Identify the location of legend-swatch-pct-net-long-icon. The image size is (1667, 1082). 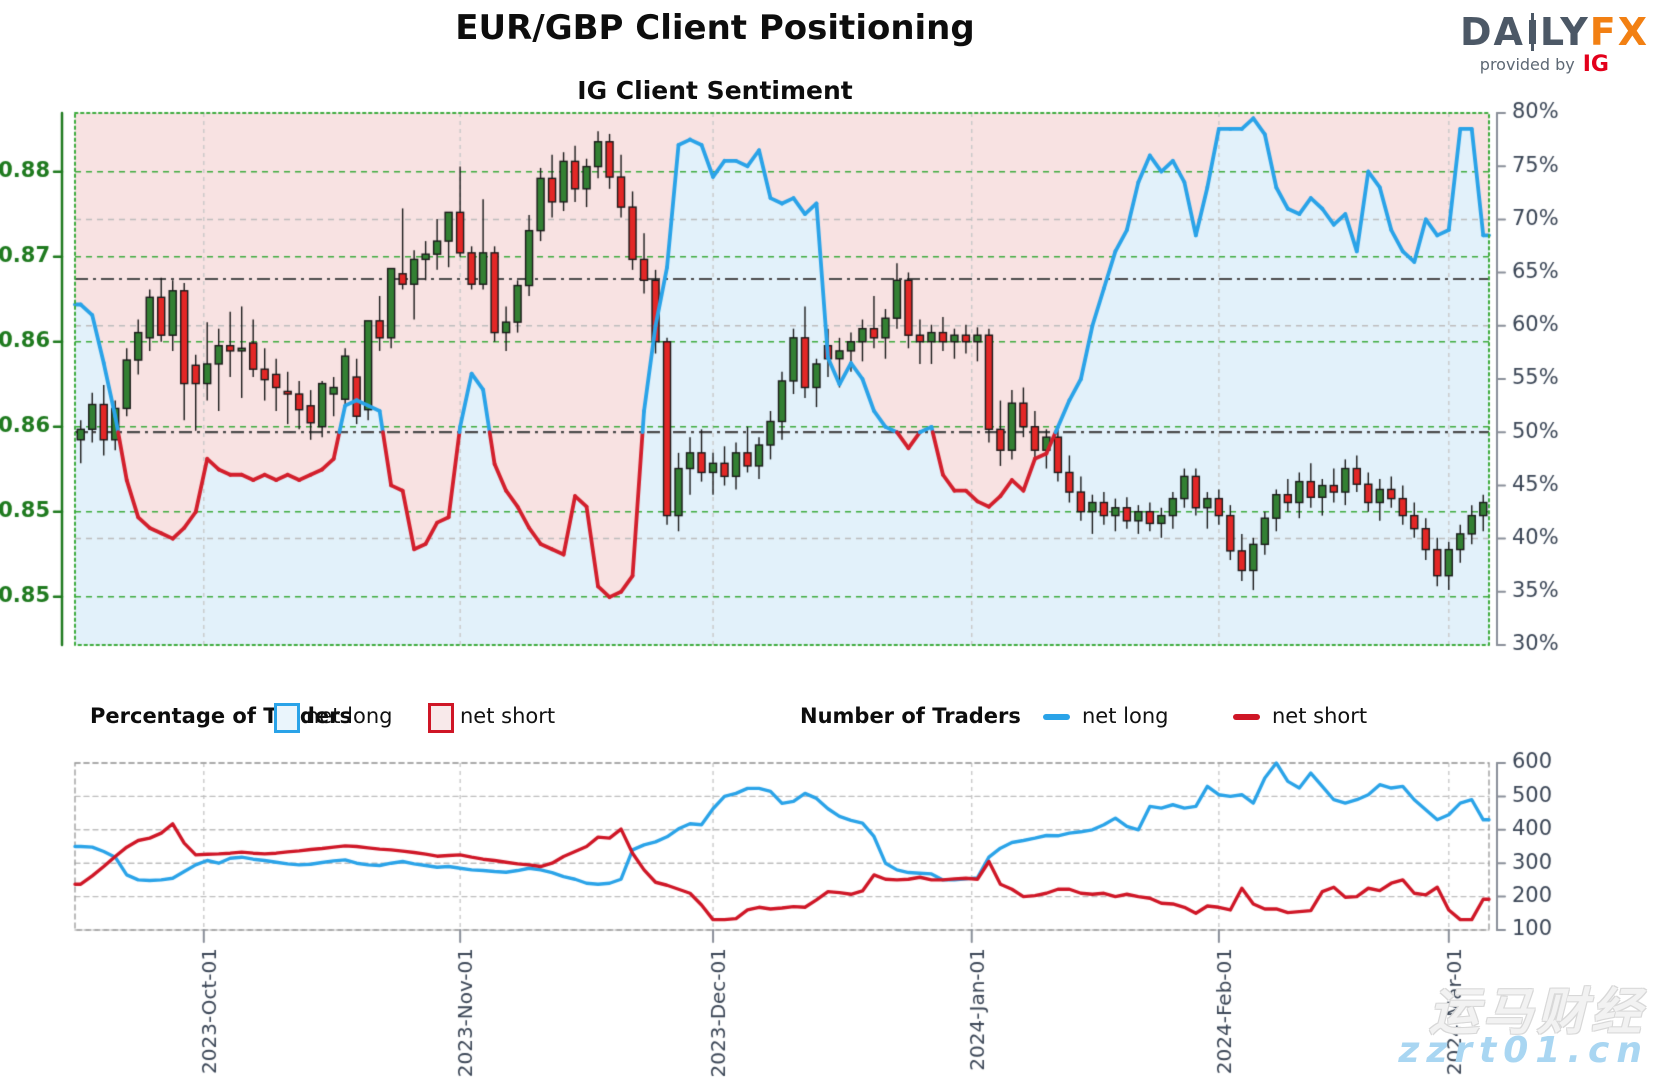
(287, 718).